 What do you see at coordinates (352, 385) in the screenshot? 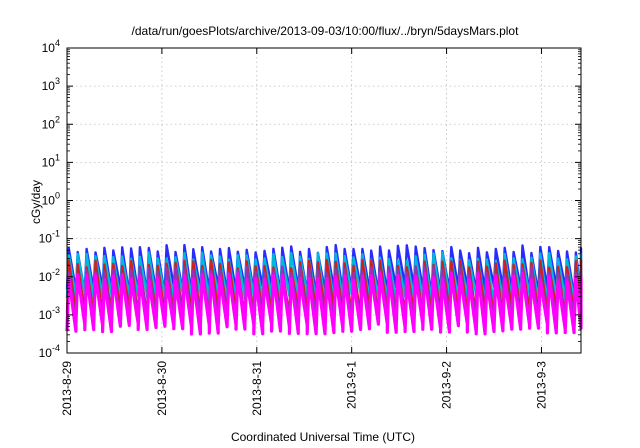
I see `x-tick-label: 2013-9-1` at bounding box center [352, 385].